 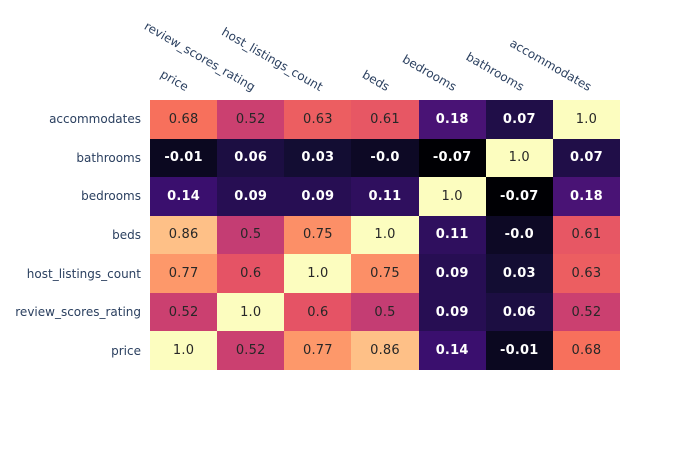 What do you see at coordinates (495, 71) in the screenshot?
I see `x-axis-label-bathrooms: bathrooms` at bounding box center [495, 71].